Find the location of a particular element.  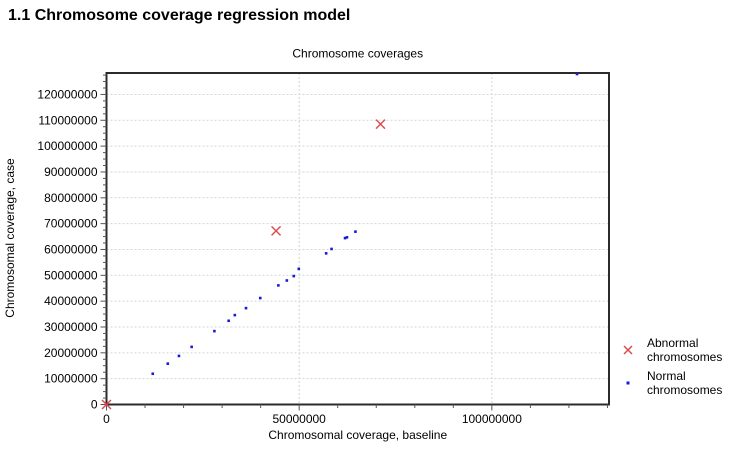

chart-title: Chromosome coverages is located at coordinates (357, 54).